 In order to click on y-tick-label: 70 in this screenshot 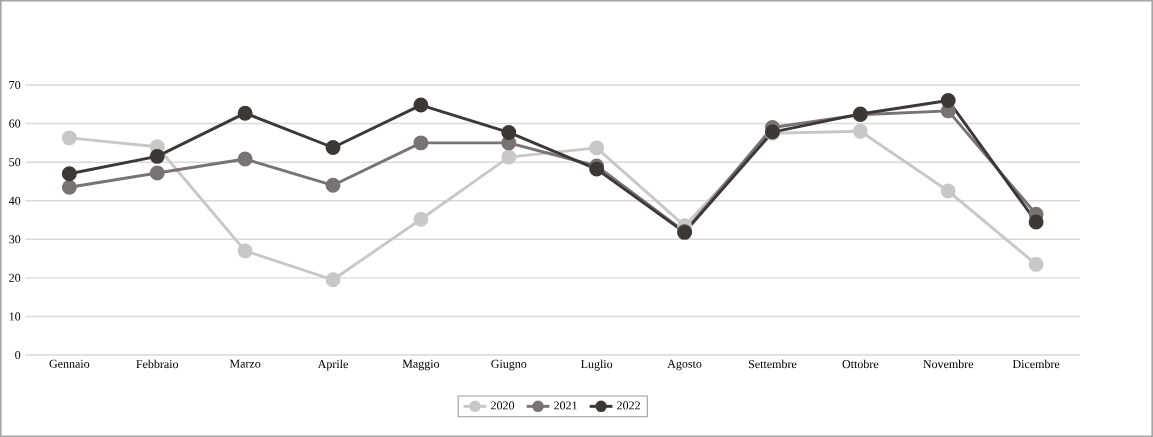, I will do `click(15, 85)`.